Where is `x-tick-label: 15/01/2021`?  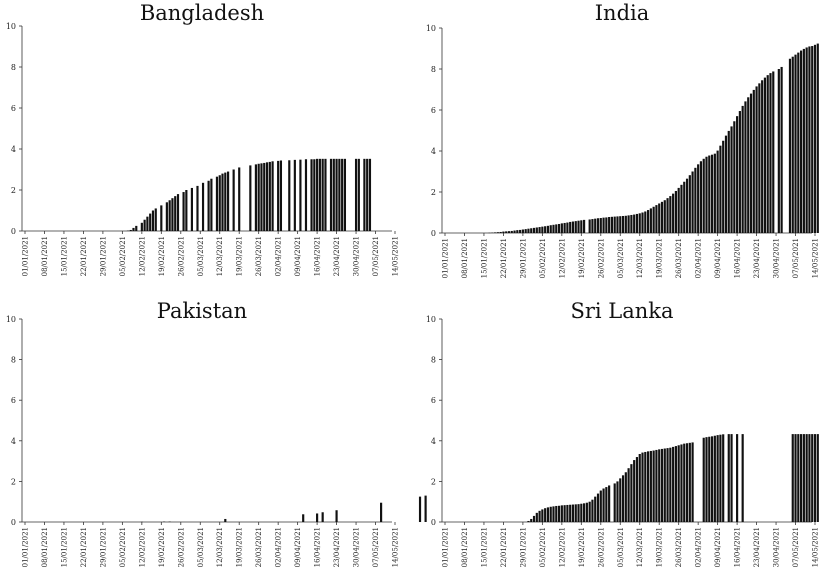
x-tick-label: 15/01/2021 is located at coordinates (484, 547).